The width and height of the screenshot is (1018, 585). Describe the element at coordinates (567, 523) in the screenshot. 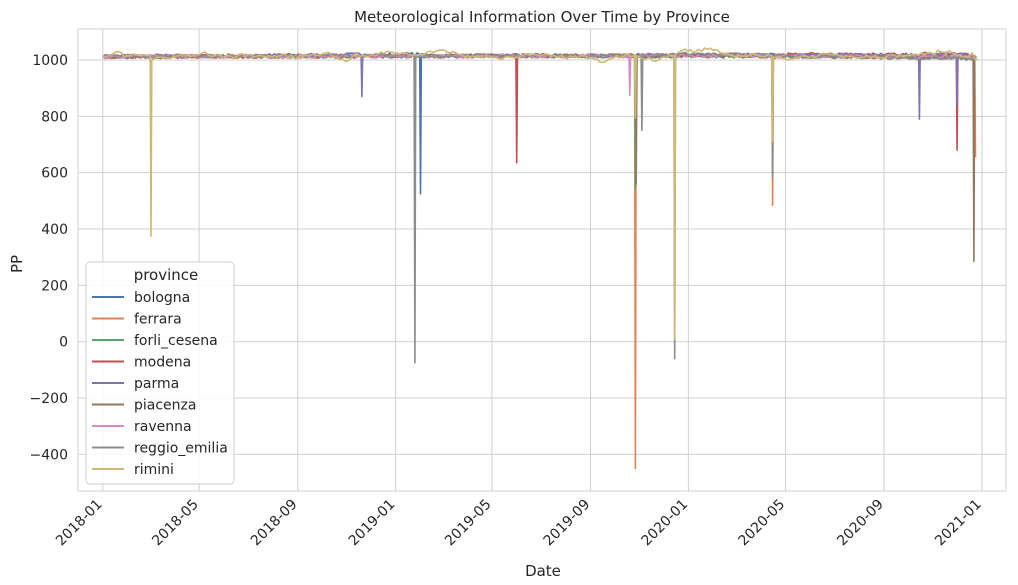

I see `x-tick-label: 2019-09` at that location.